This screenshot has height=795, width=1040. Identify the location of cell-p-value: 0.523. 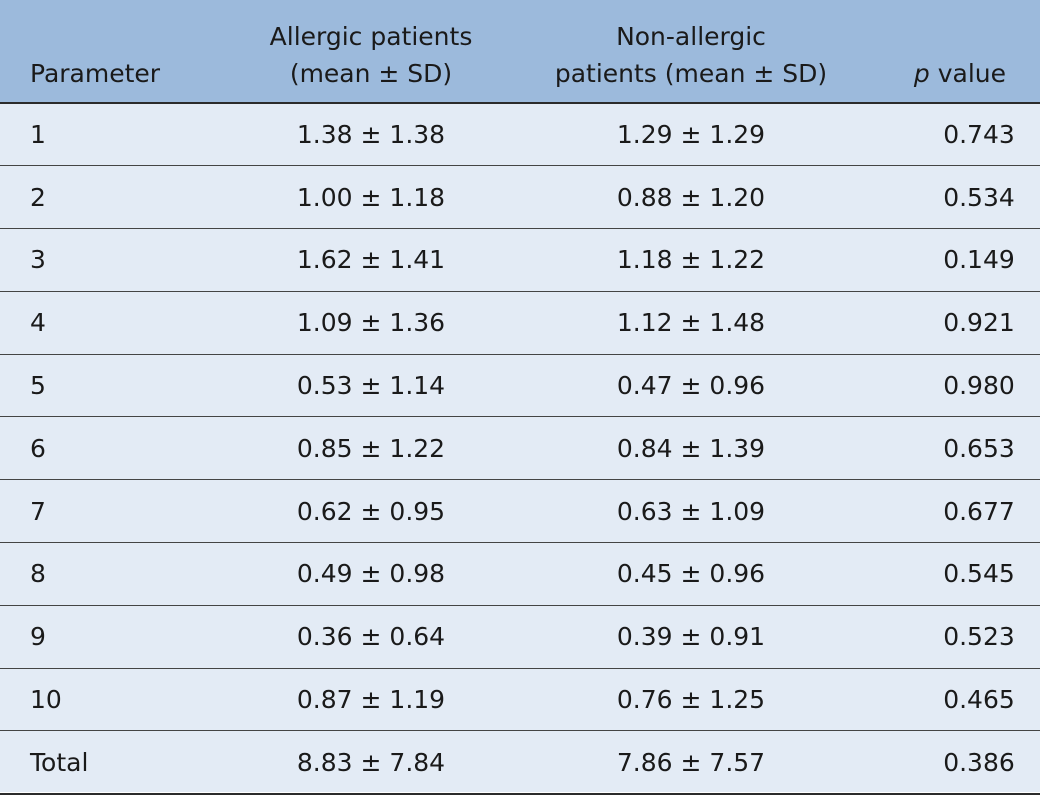
(955, 636).